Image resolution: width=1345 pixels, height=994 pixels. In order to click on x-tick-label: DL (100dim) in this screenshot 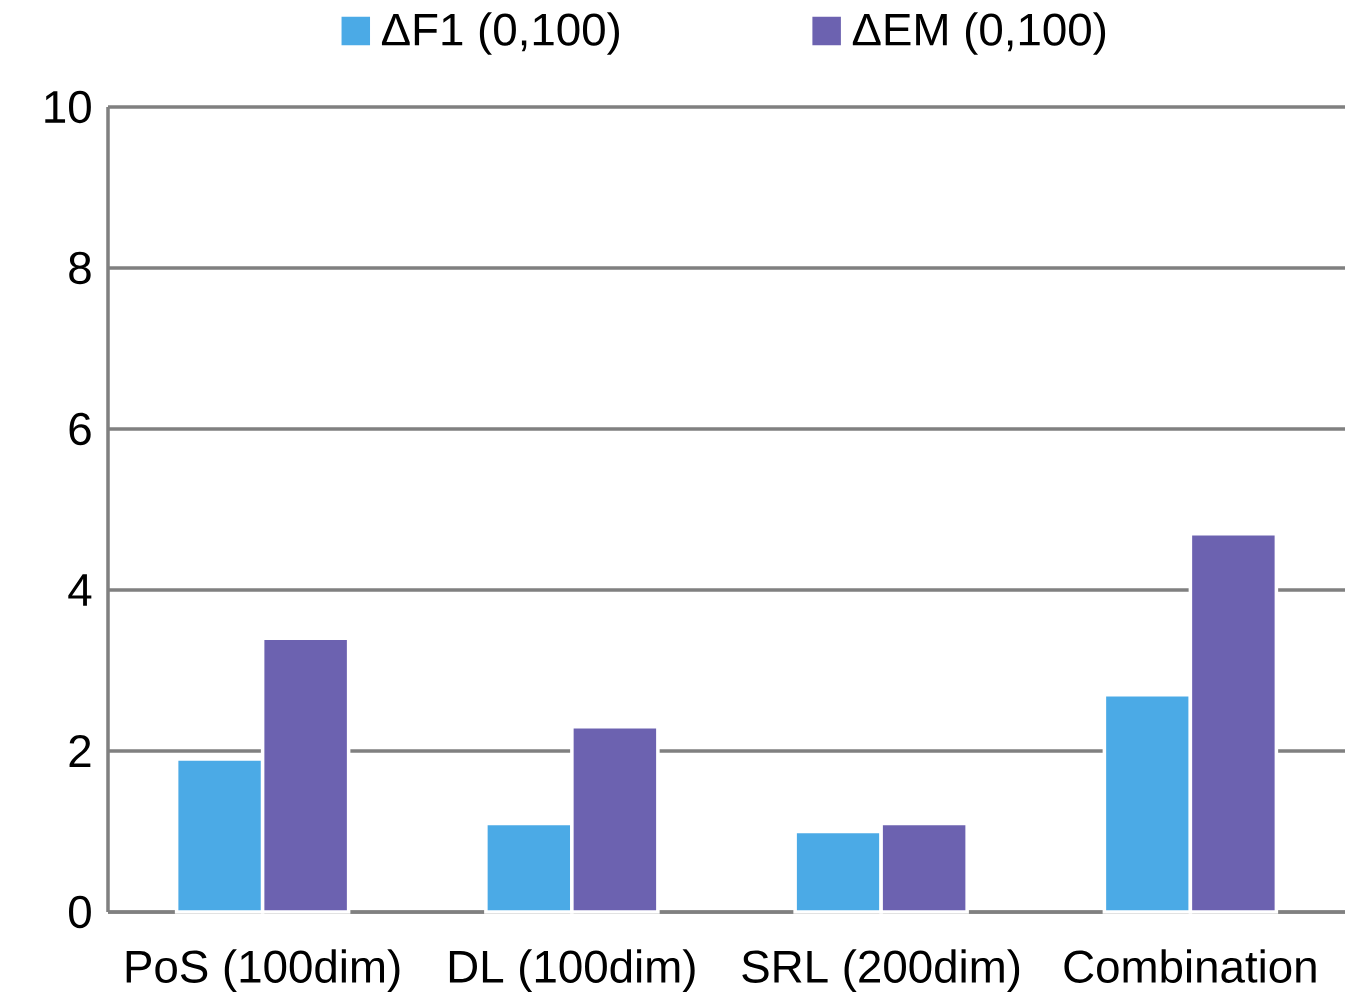, I will do `click(572, 970)`.